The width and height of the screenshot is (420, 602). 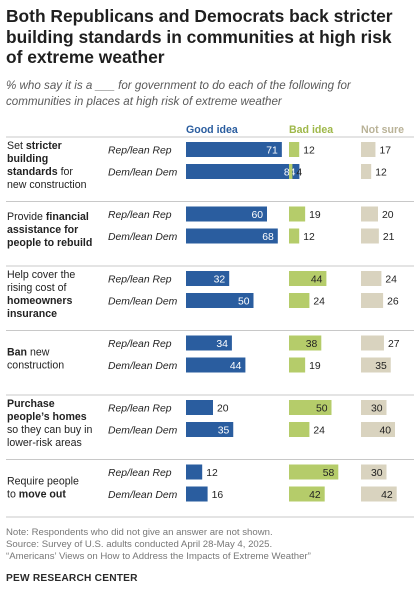 What do you see at coordinates (32, 314) in the screenshot?
I see `item-label-2-3: insurance` at bounding box center [32, 314].